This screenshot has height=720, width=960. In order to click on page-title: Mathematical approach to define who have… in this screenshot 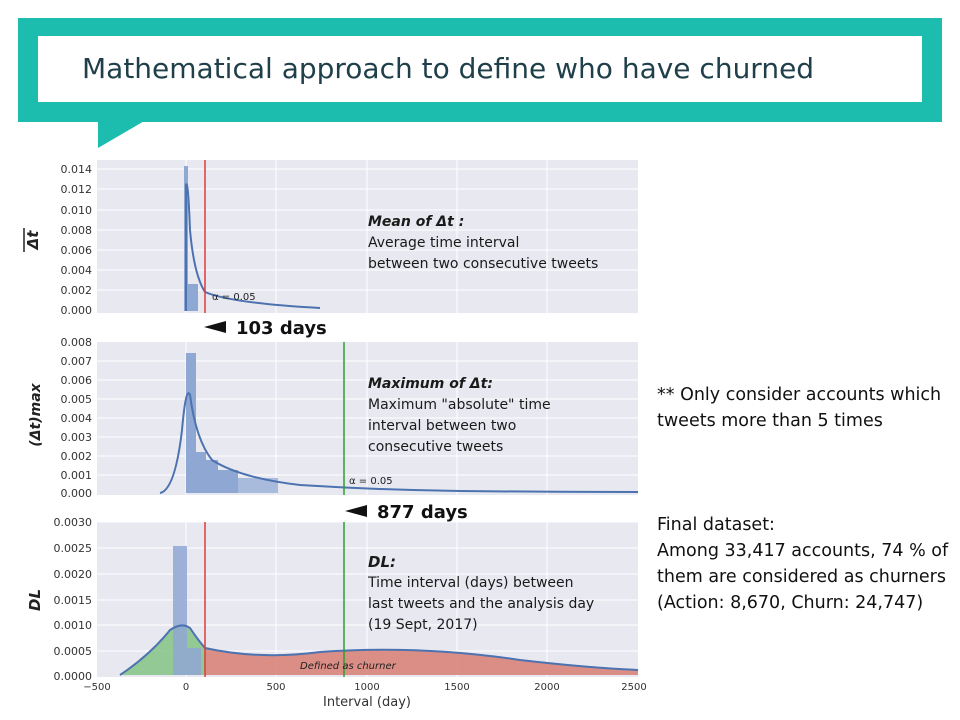, I will do `click(448, 68)`.